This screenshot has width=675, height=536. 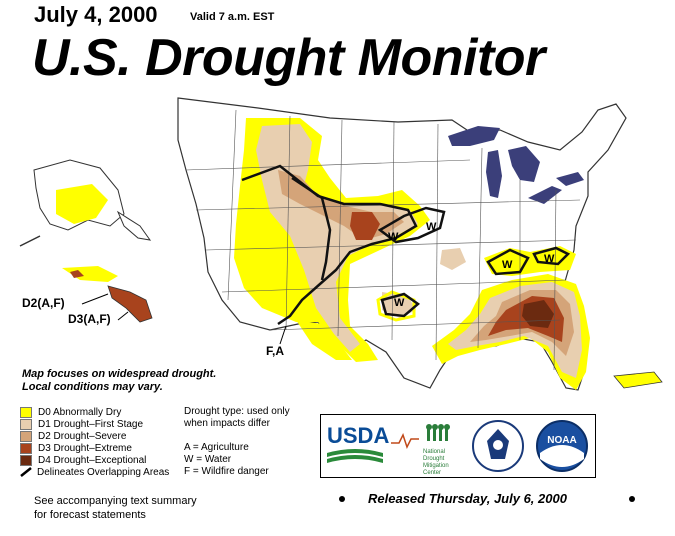 What do you see at coordinates (467, 498) in the screenshot?
I see `release-date: Released Thursday, July 6, 2000` at bounding box center [467, 498].